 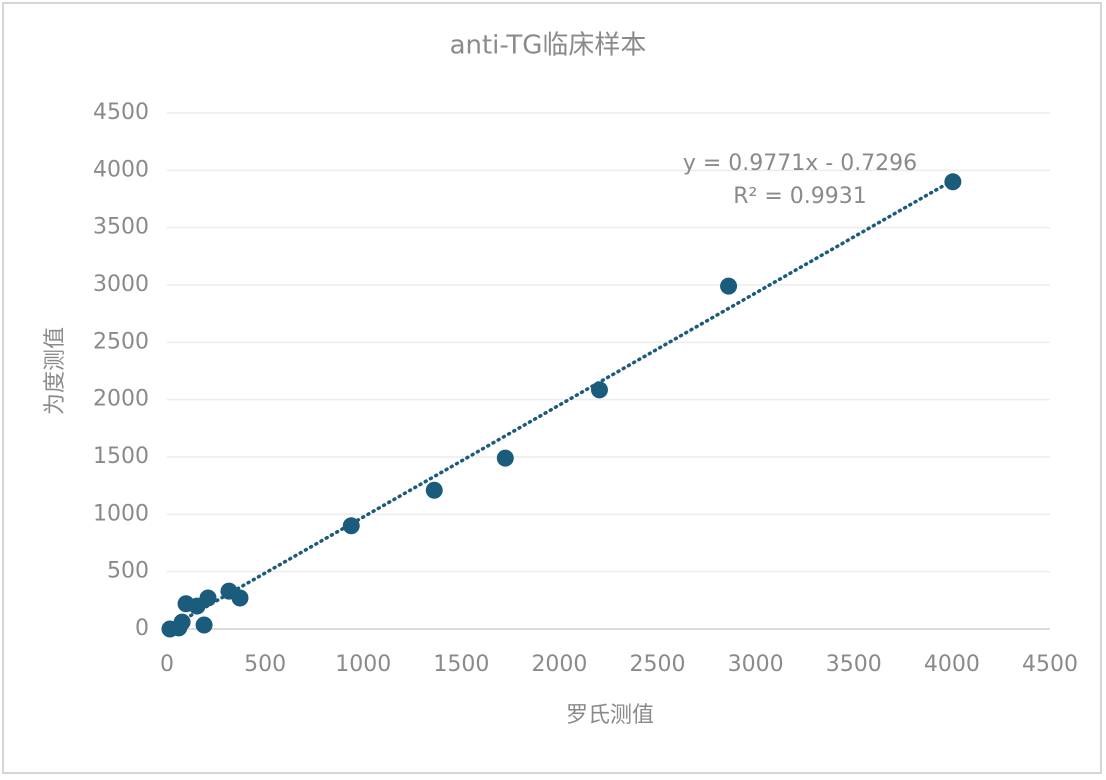 I want to click on trendline-equation: y = 0.9771x - 0.7296, so click(x=800, y=163).